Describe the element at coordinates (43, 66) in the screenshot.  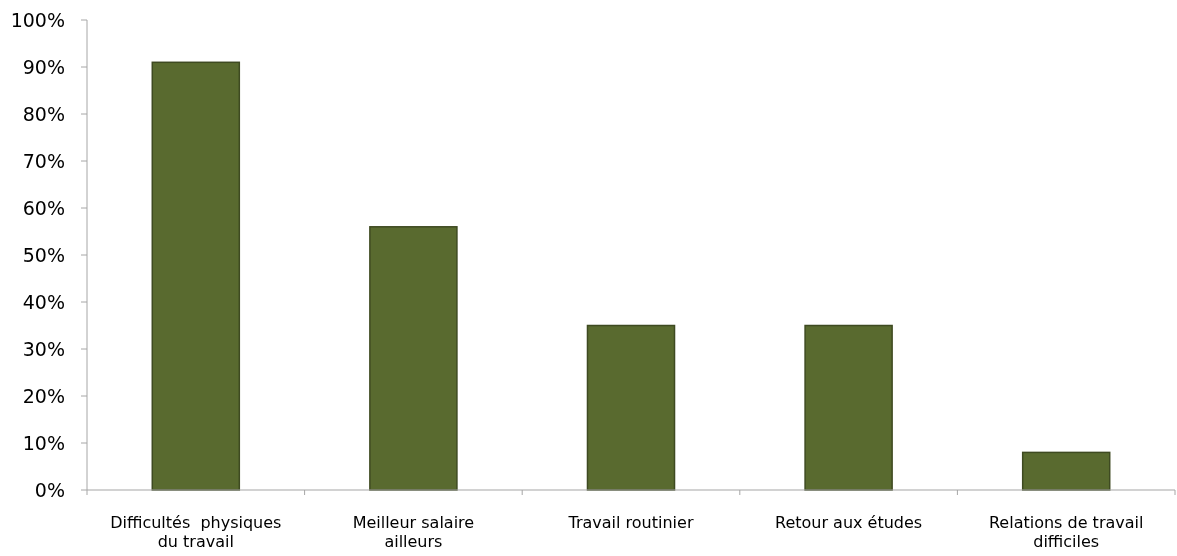
I see `y-tick-label: 90%` at that location.